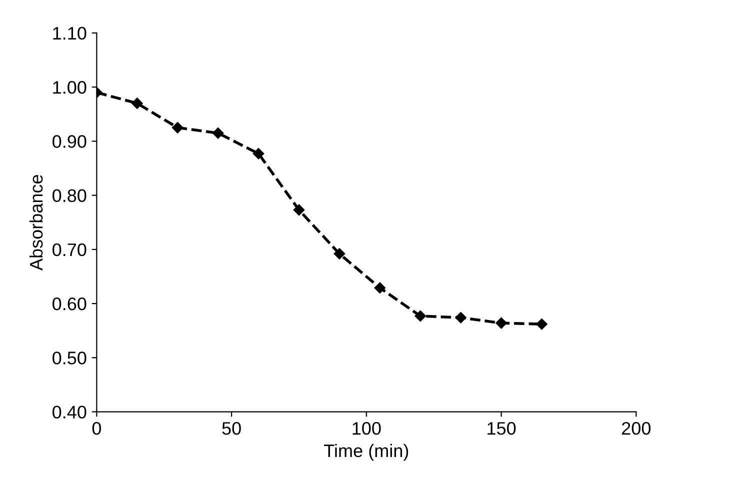 The height and width of the screenshot is (492, 738). I want to click on x-tick-label: 200, so click(636, 428).